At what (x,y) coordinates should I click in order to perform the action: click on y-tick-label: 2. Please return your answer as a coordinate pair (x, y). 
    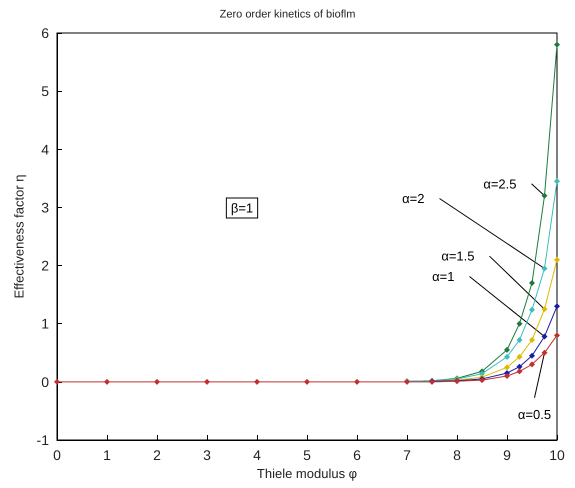
    Looking at the image, I should click on (45, 266).